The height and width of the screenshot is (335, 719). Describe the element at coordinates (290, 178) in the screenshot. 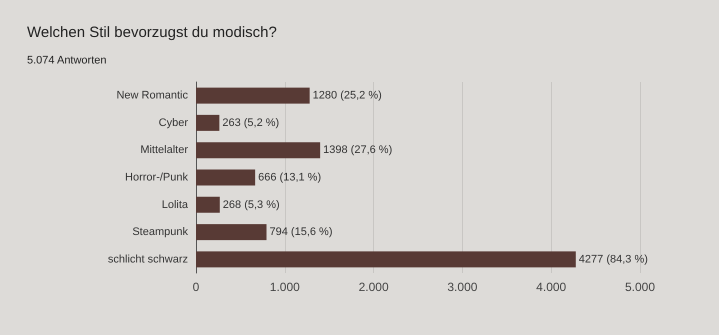

I see `data-label: 666 (13,1 %)` at that location.